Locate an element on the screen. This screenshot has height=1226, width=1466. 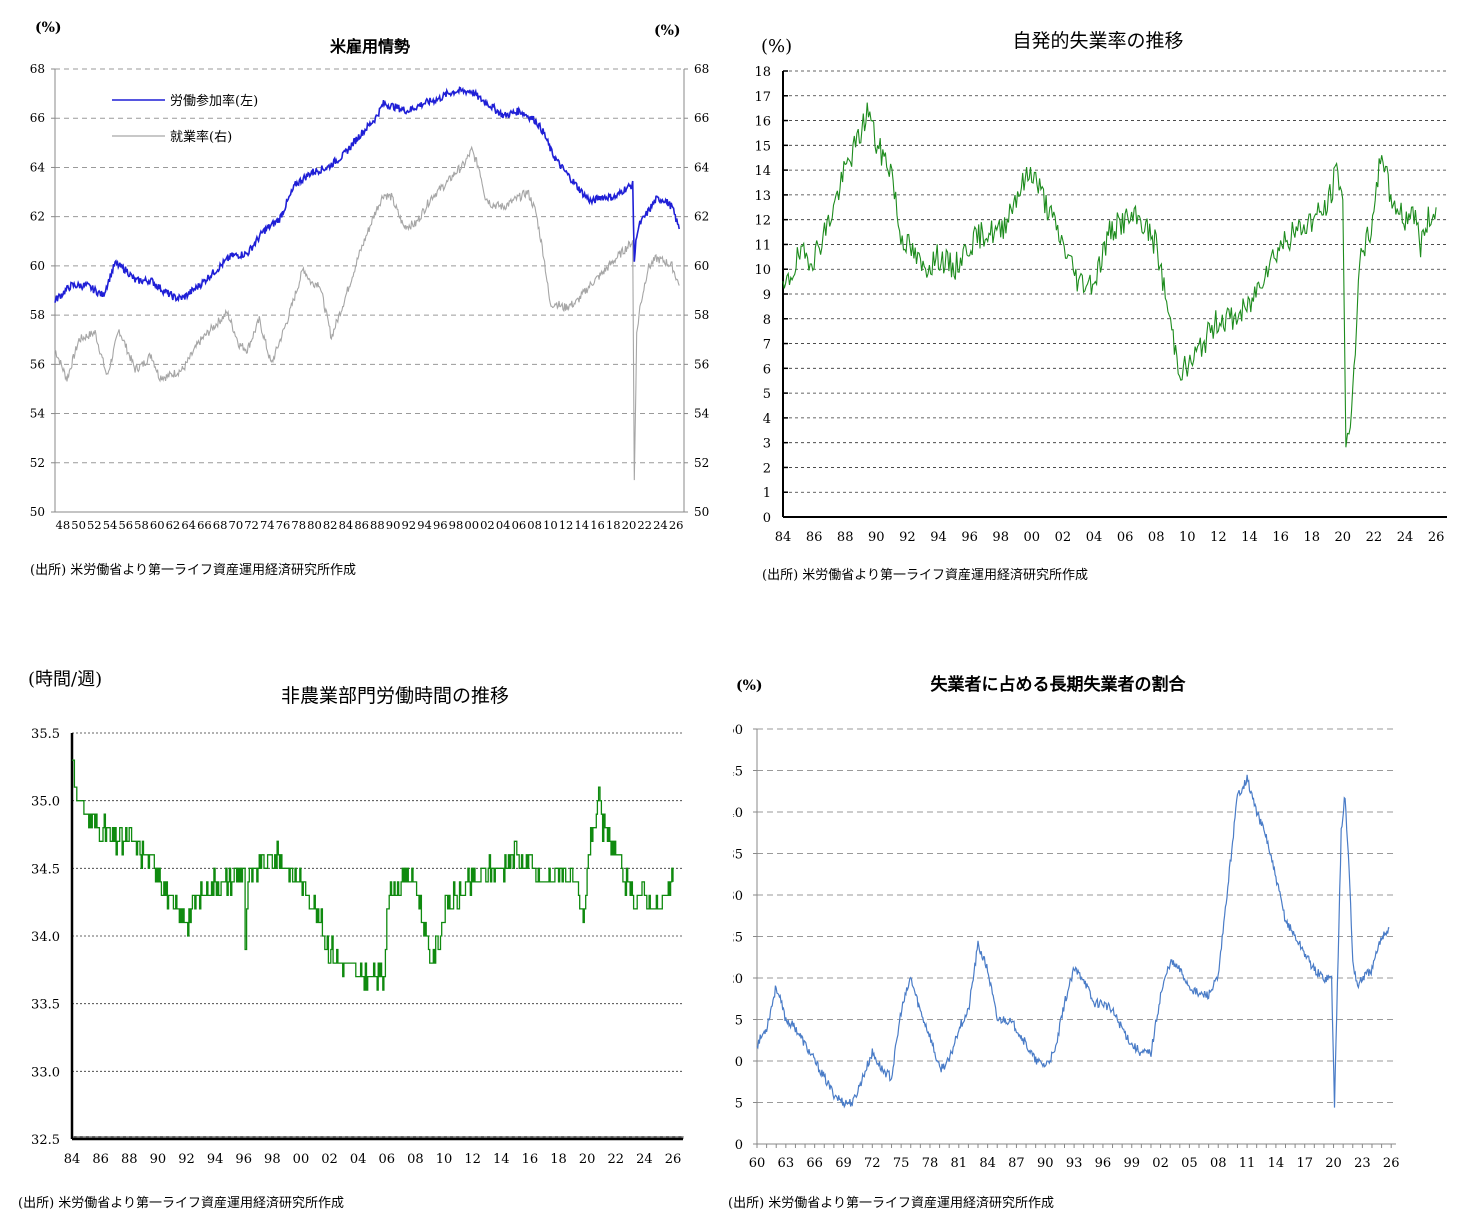
x-tick-label: 63 is located at coordinates (786, 1163).